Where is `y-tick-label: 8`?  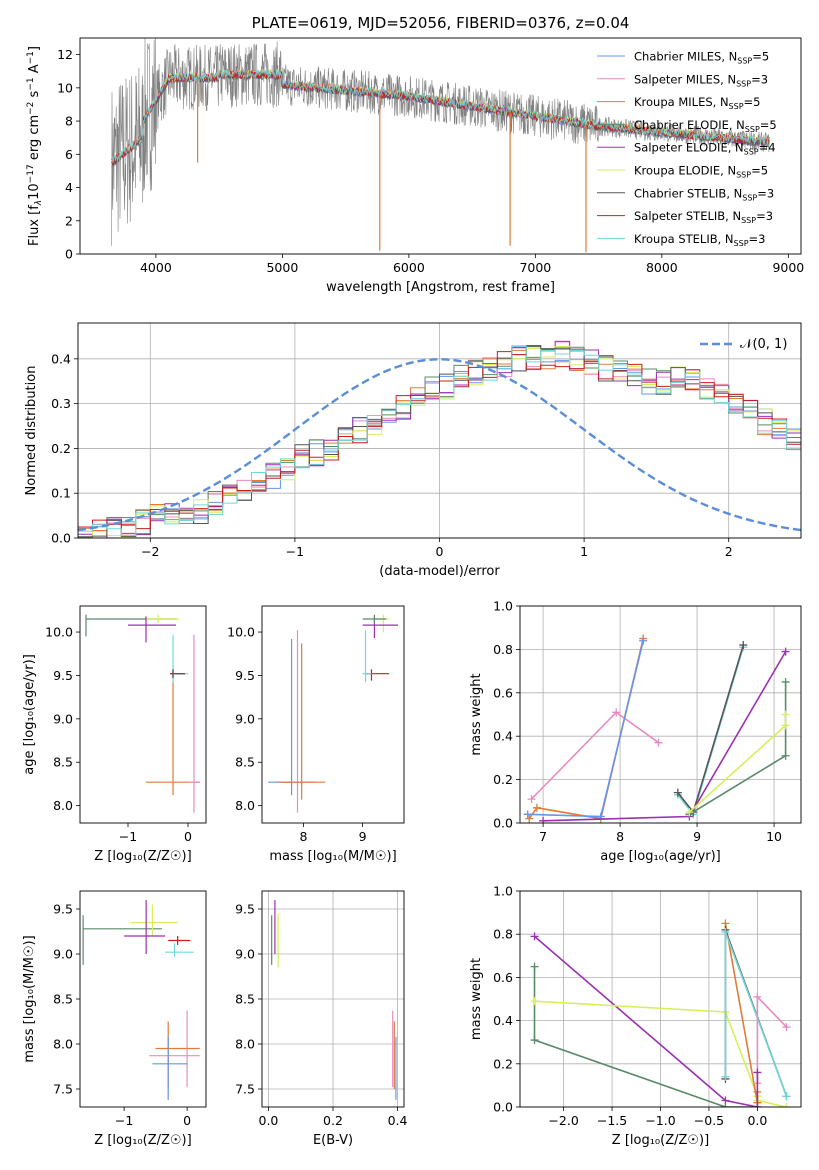 y-tick-label: 8 is located at coordinates (69, 121).